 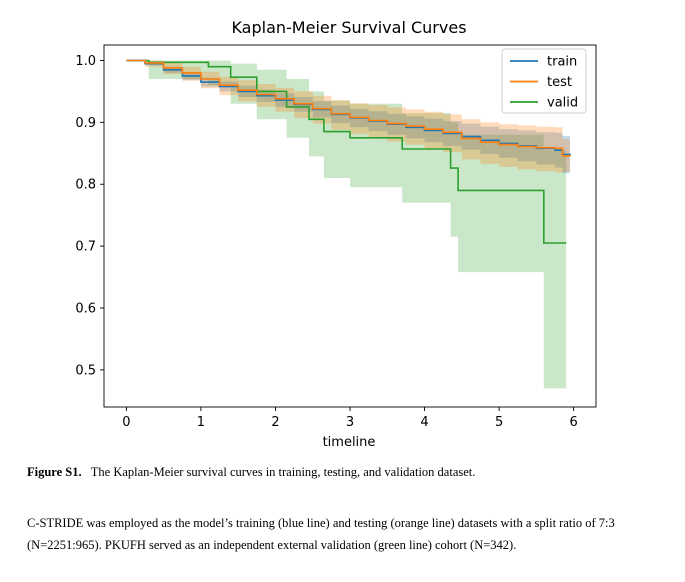 I want to click on y-tick-label: 1.0, so click(x=85, y=61).